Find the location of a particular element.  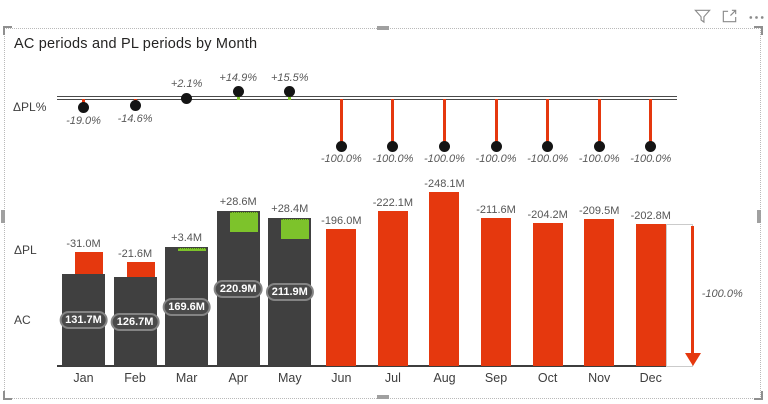

lollipop-dot-aug is located at coordinates (444, 146).